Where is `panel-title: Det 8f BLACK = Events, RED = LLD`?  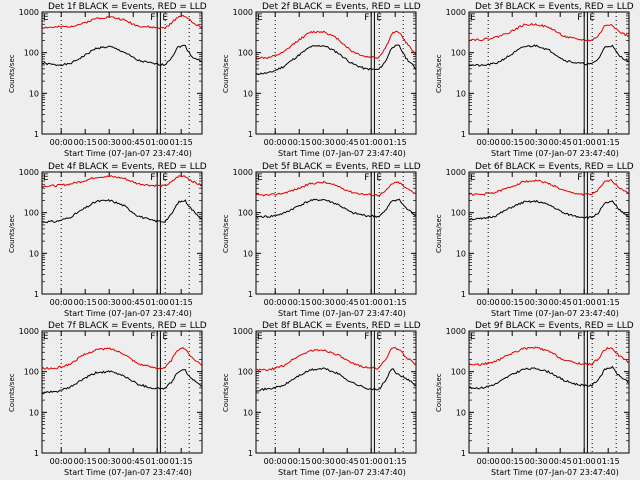 panel-title: Det 8f BLACK = Events, RED = LLD is located at coordinates (341, 326).